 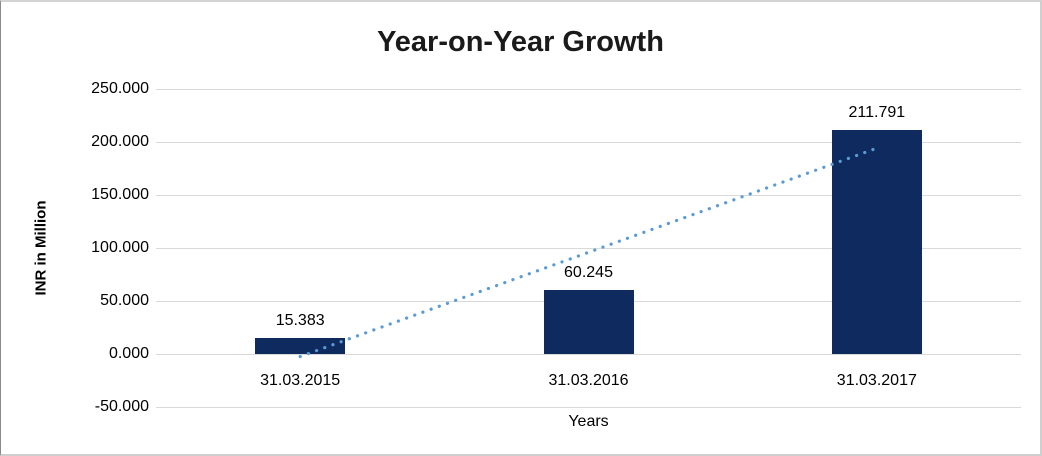 I want to click on x-category-label: 31.03.2015, so click(x=300, y=380).